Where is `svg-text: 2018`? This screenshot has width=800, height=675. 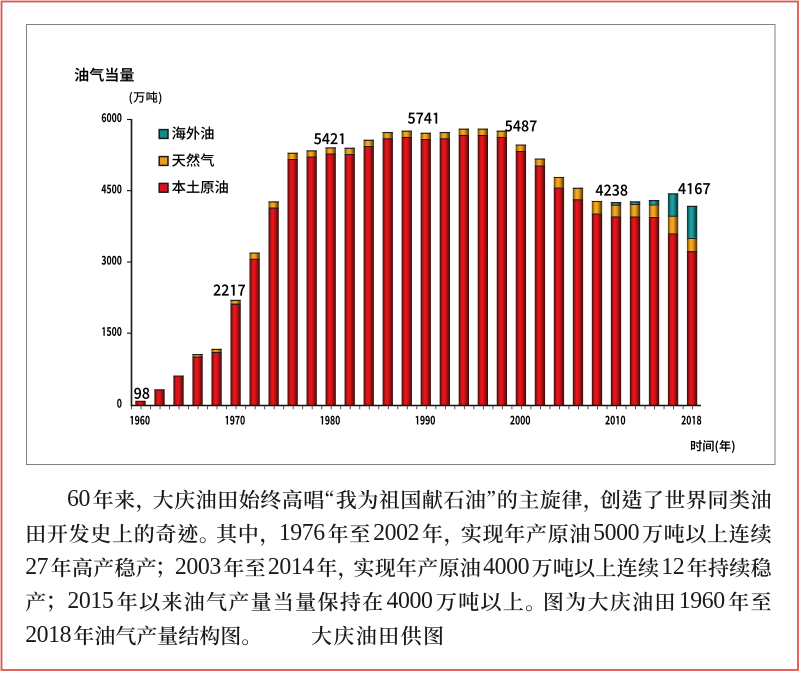
svg-text: 2018 is located at coordinates (48, 635).